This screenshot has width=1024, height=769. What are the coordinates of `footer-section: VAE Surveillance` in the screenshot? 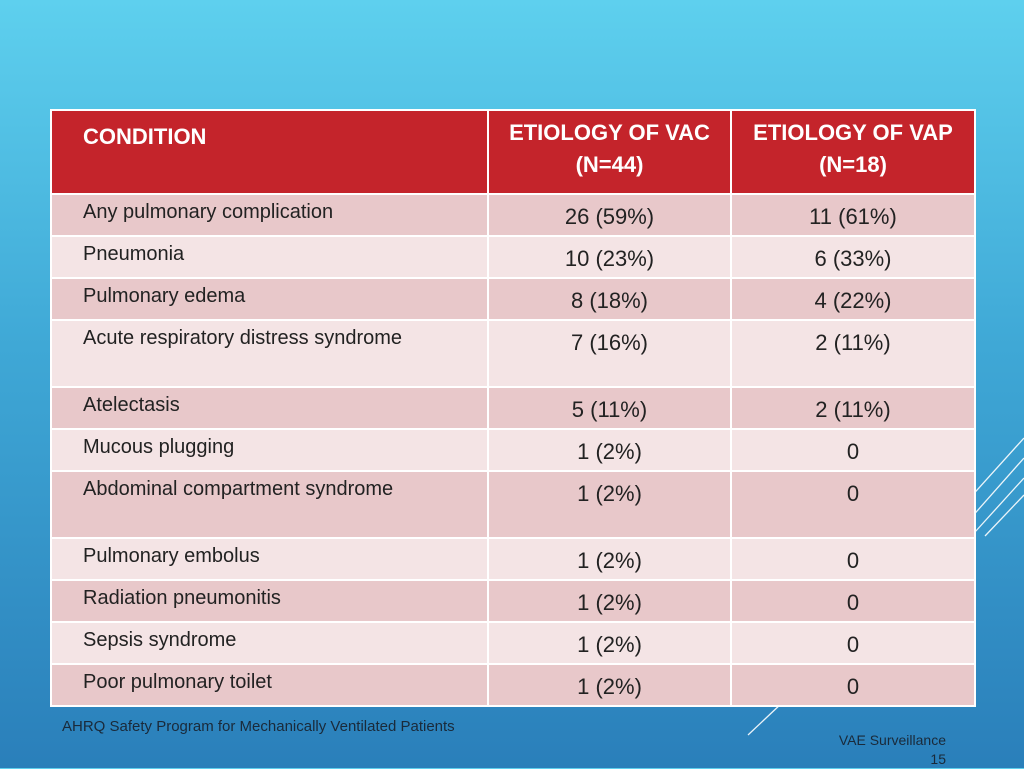 It's located at (892, 740).